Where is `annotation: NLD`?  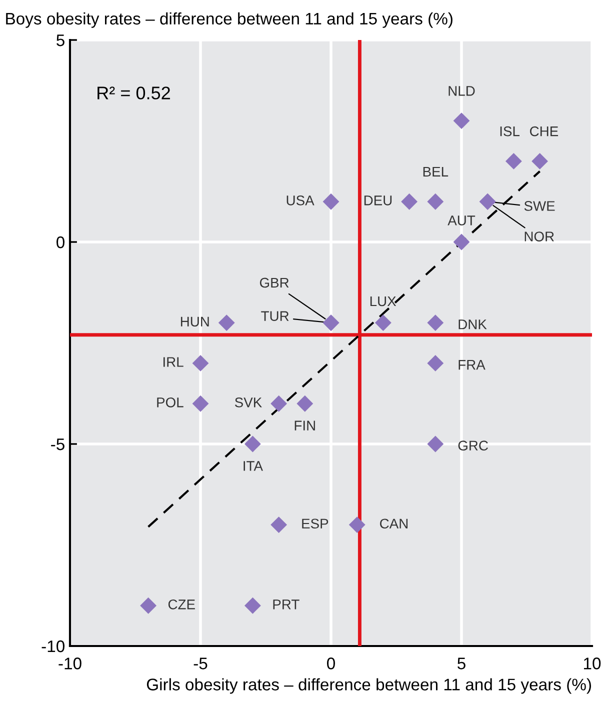 annotation: NLD is located at coordinates (461, 91).